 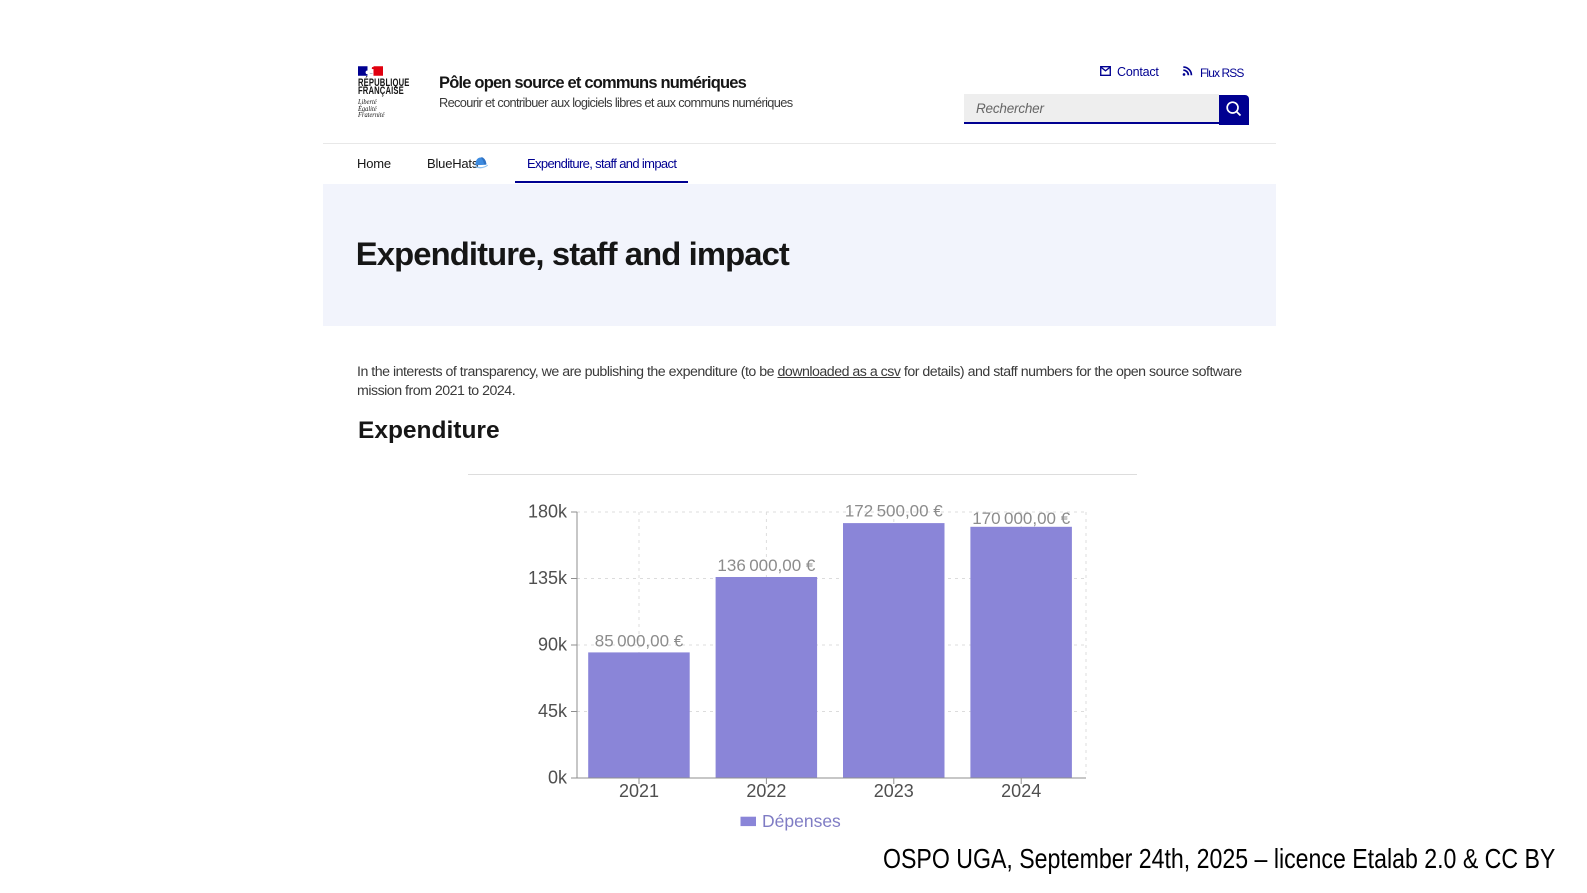 I want to click on svg-text: 2021, so click(x=639, y=791).